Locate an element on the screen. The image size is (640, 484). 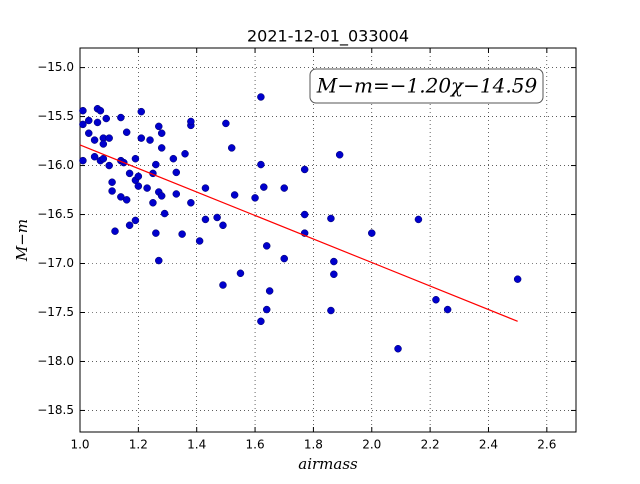
y-tick-label: −15.0 is located at coordinates (55, 67).